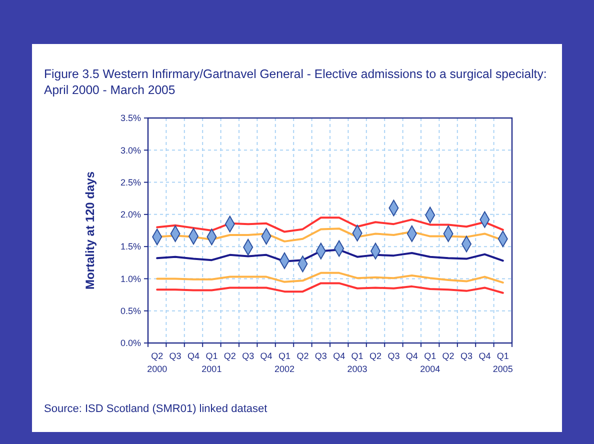  What do you see at coordinates (212, 362) in the screenshot?
I see `x-tick-label: Q1 2001` at bounding box center [212, 362].